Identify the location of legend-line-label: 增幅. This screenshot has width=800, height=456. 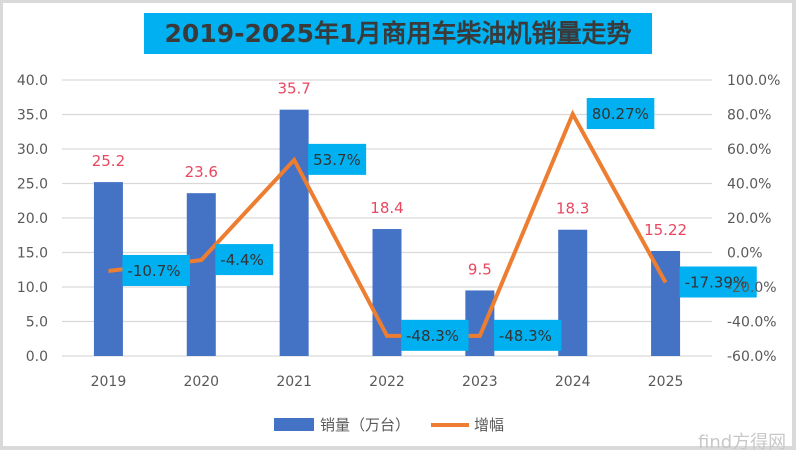
(489, 425).